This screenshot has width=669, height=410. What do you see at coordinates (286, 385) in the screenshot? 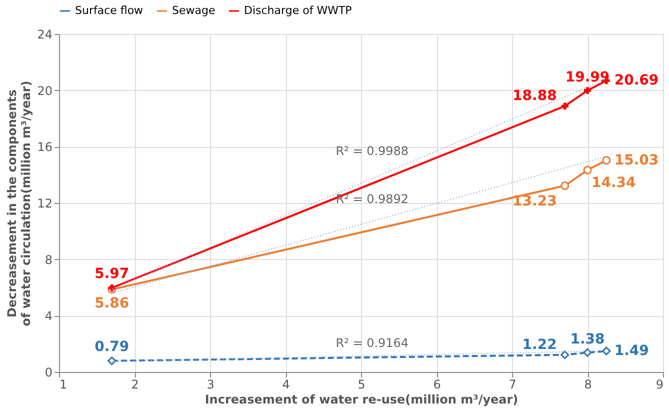
I see `x-tick-label: 4` at bounding box center [286, 385].